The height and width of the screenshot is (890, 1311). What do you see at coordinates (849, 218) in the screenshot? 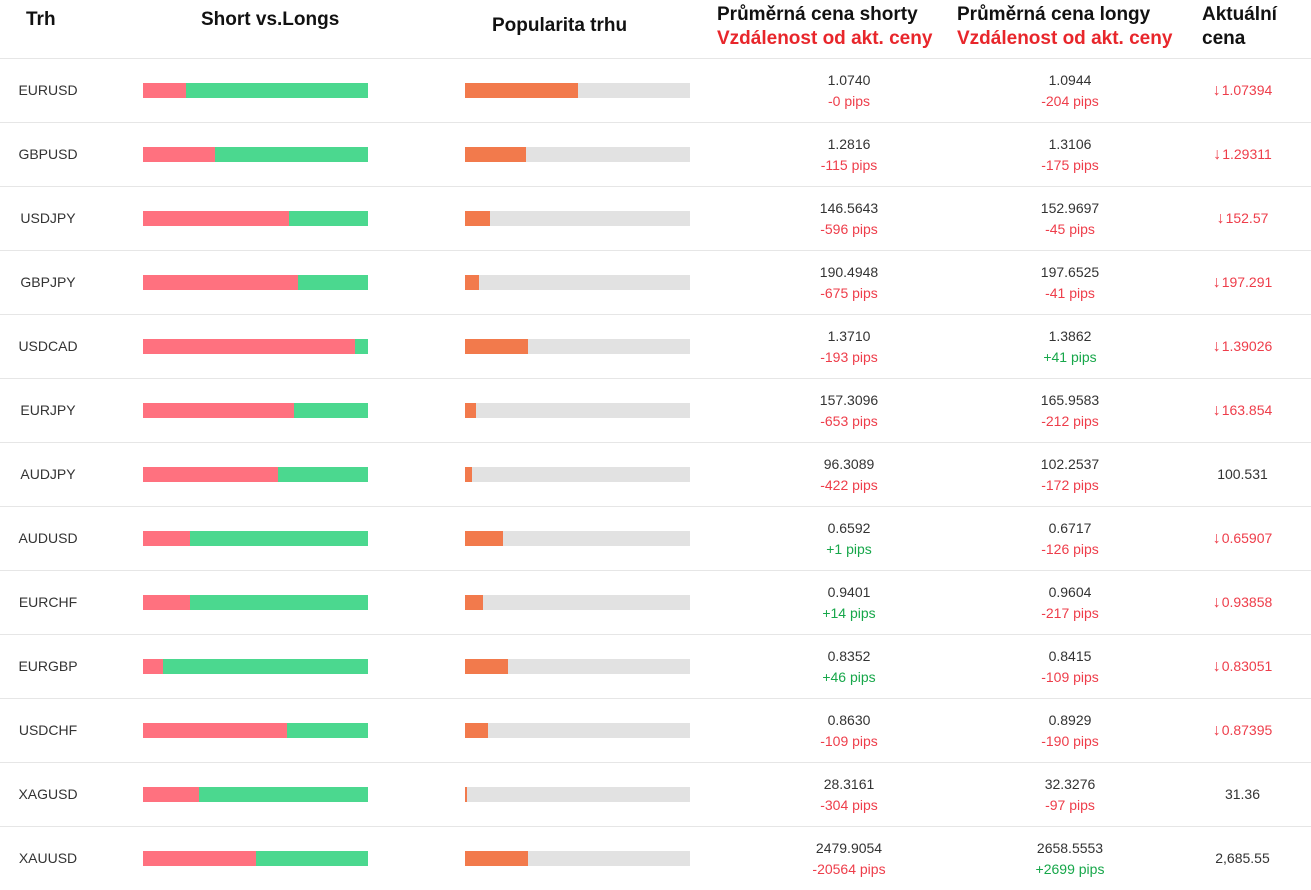
I see `avg-short-cell: 146.5643 -596 pips` at bounding box center [849, 218].